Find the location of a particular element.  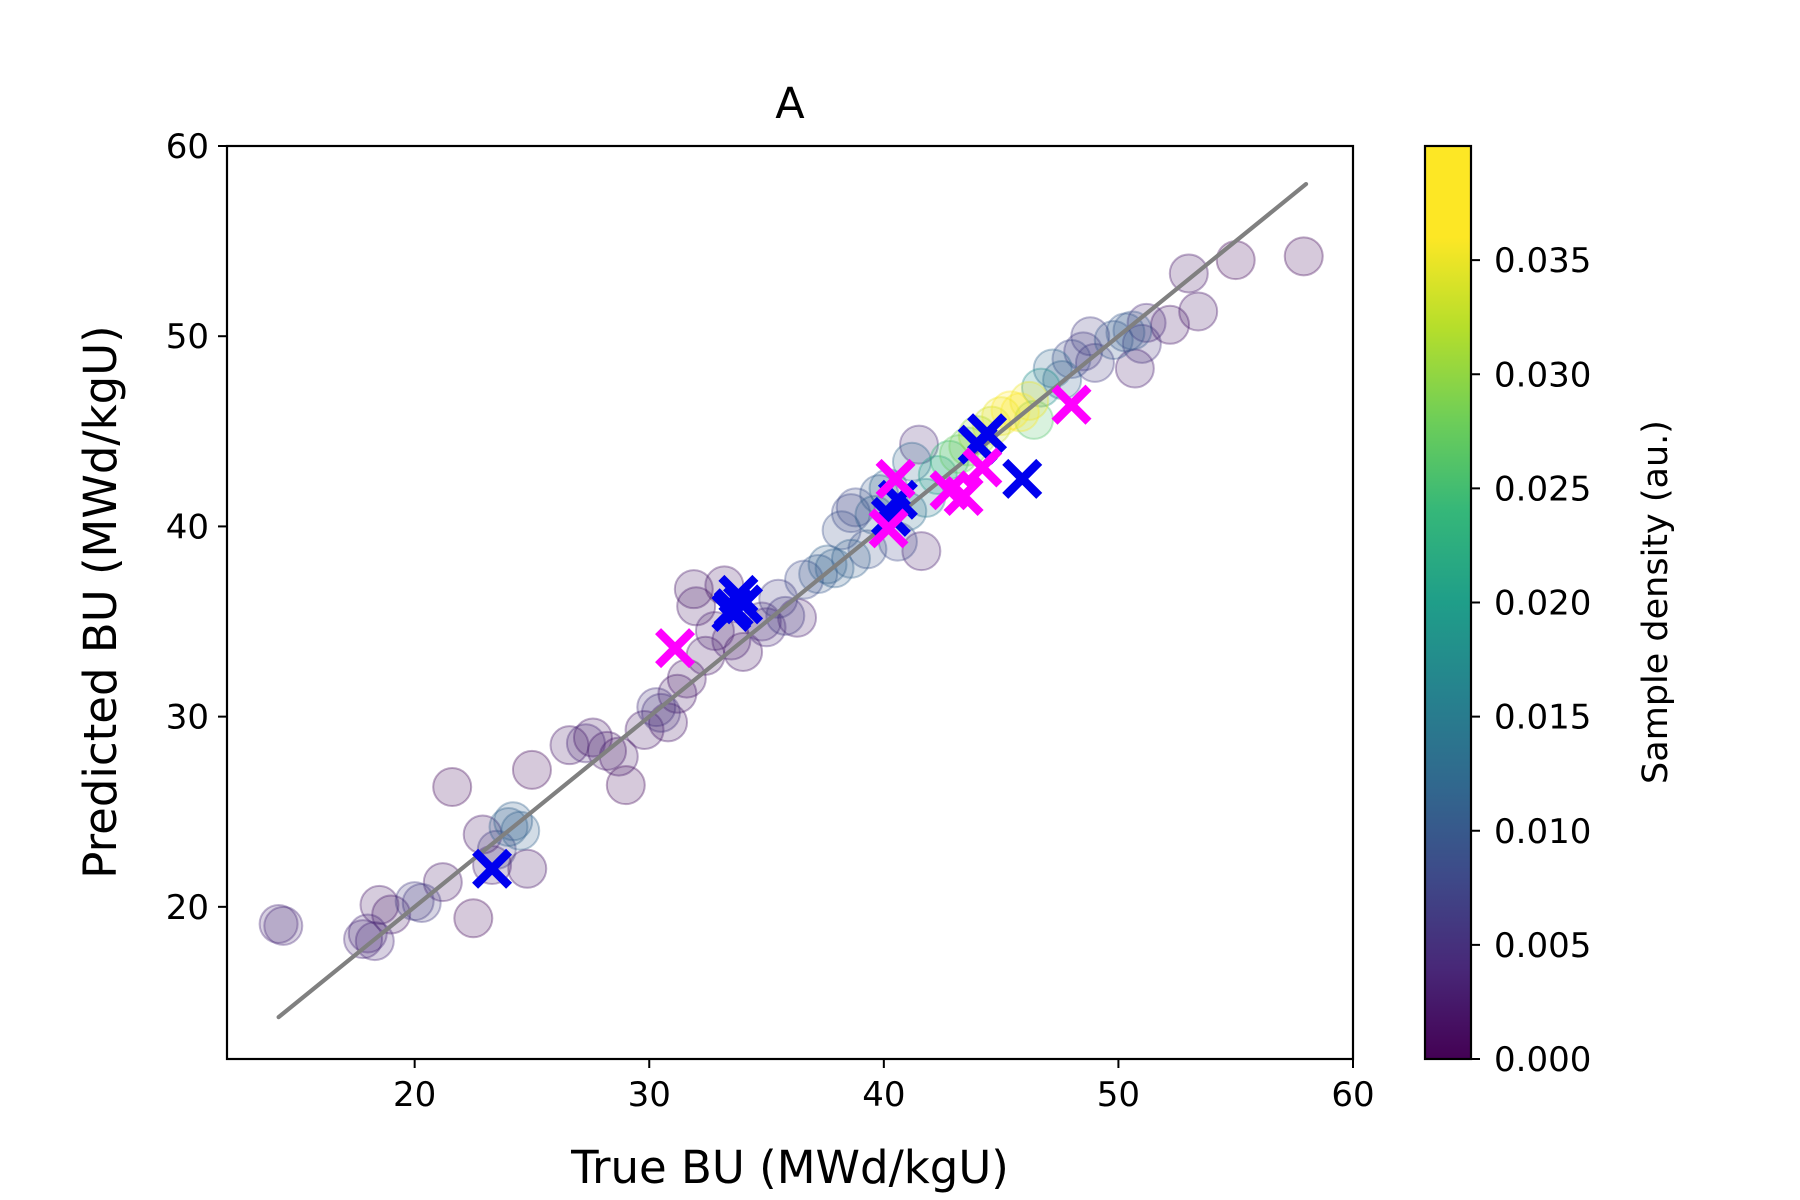

colorbar-tick-label: 0.005 is located at coordinates (1542, 946).